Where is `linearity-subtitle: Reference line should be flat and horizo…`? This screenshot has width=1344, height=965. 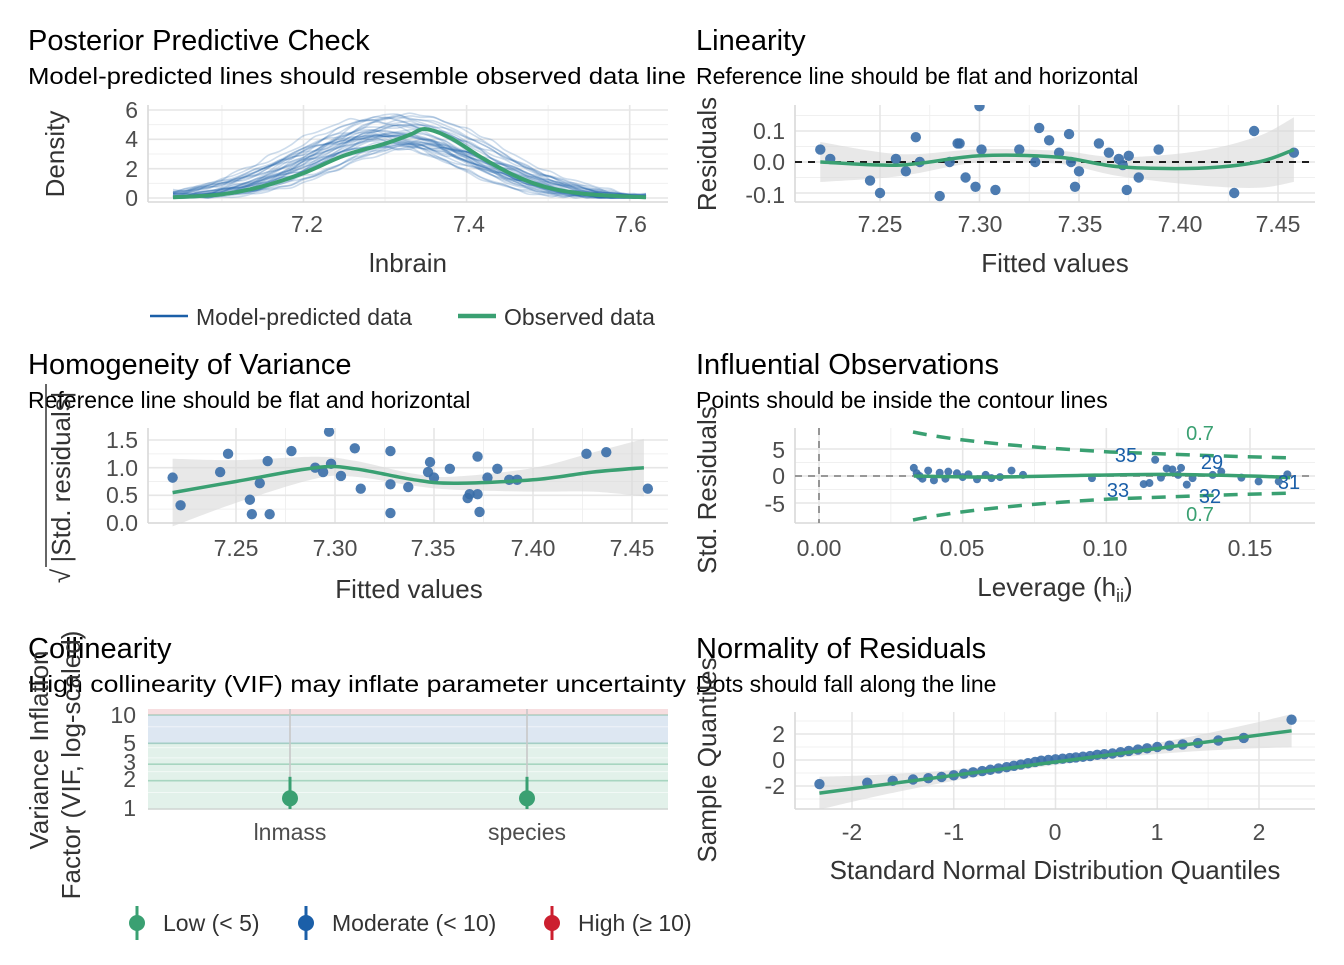 linearity-subtitle: Reference line should be flat and horizo… is located at coordinates (917, 76).